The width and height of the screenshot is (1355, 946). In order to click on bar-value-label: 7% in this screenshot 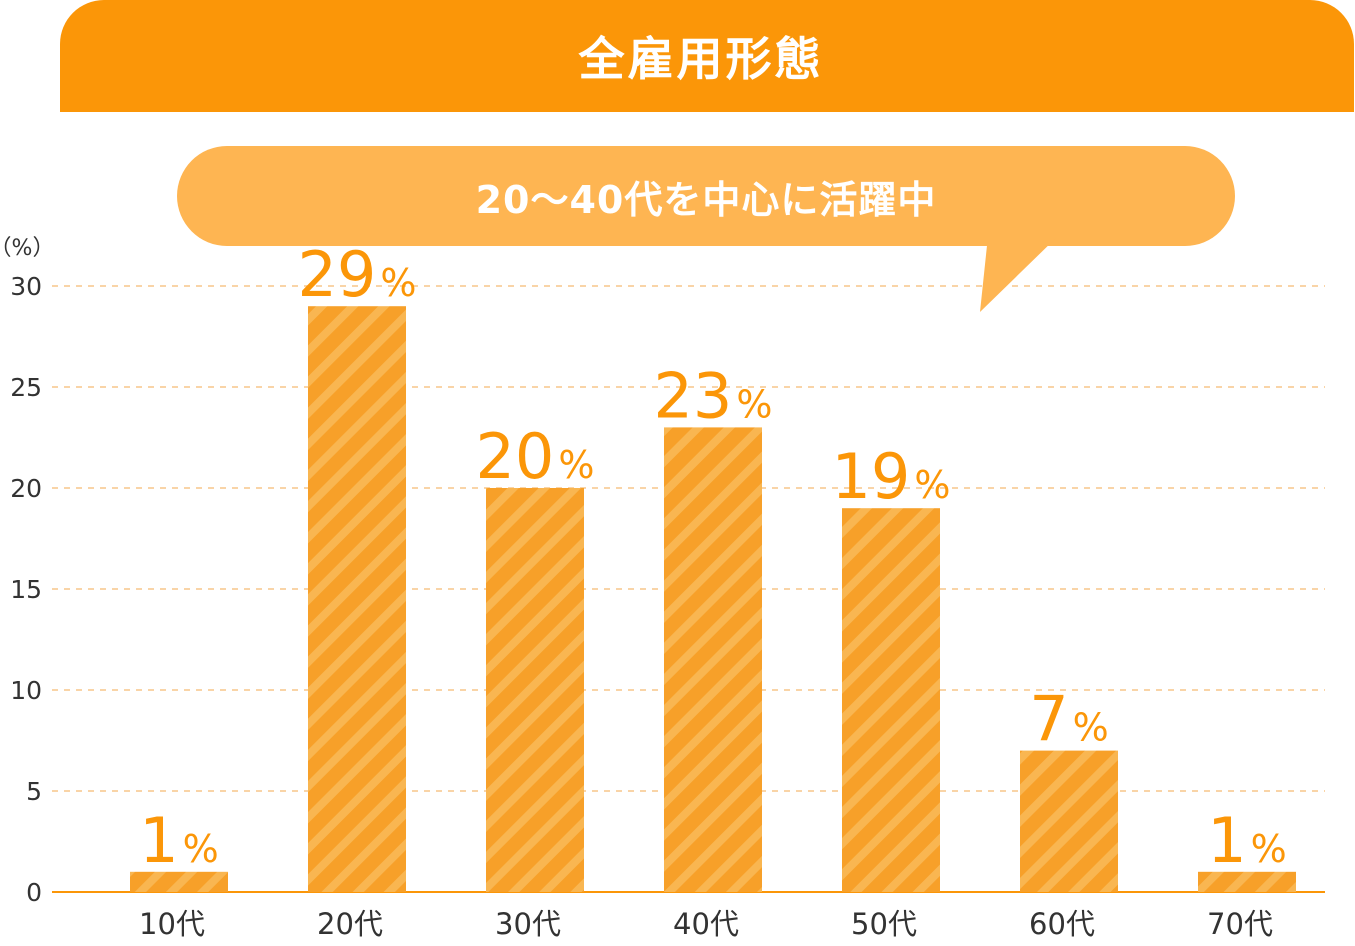, I will do `click(1069, 719)`.